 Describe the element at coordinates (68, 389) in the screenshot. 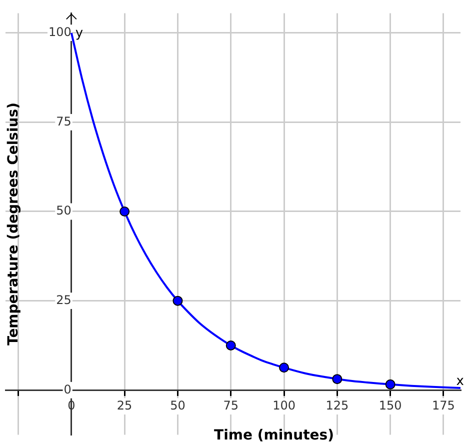

I see `y-tick-label: 0` at that location.